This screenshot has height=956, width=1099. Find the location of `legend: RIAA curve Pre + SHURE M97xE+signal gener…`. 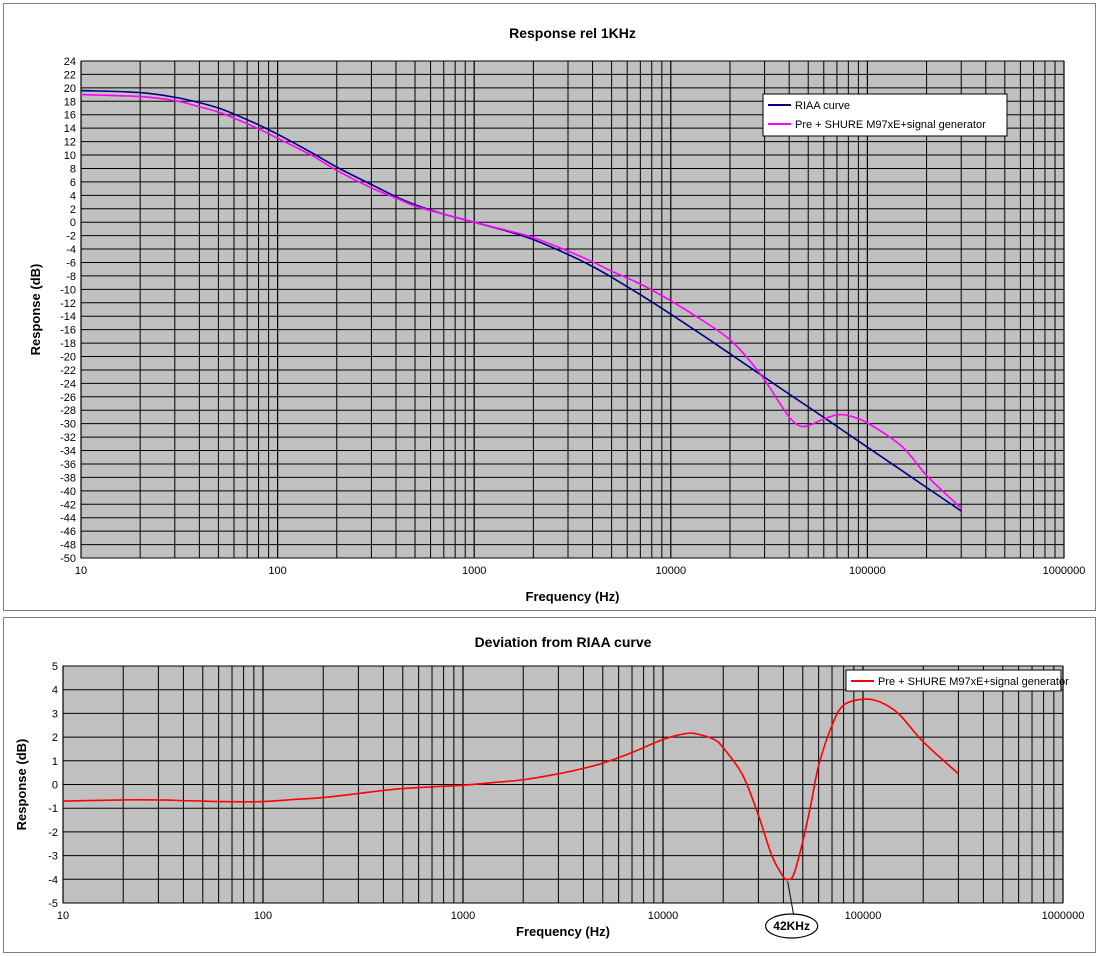

legend: RIAA curve Pre + SHURE M97xE+signal gener… is located at coordinates (885, 115).